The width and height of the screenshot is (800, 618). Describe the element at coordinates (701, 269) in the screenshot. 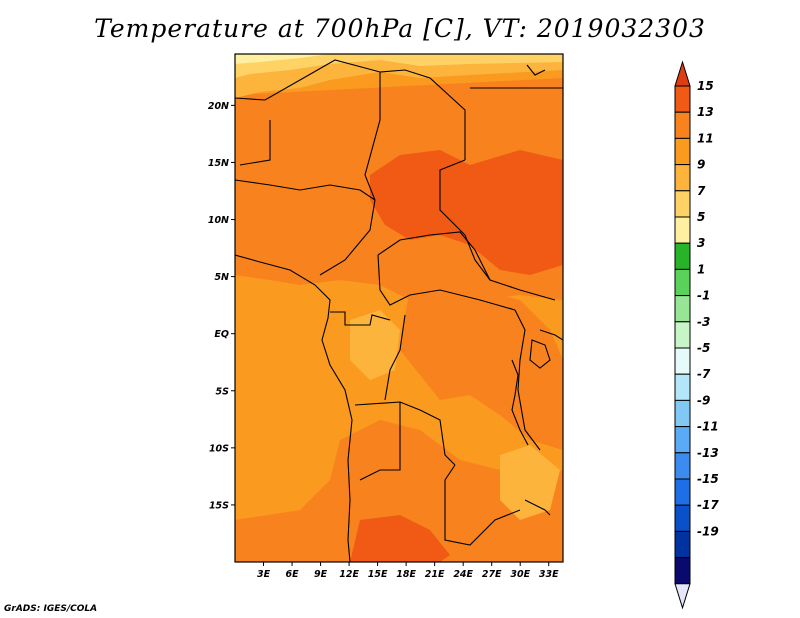

I see `colorbar-label: 1` at that location.